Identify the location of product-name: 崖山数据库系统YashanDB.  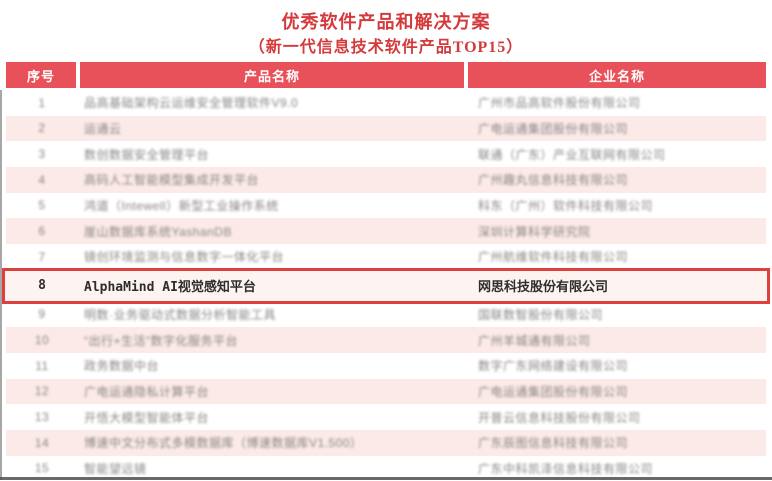
(158, 231).